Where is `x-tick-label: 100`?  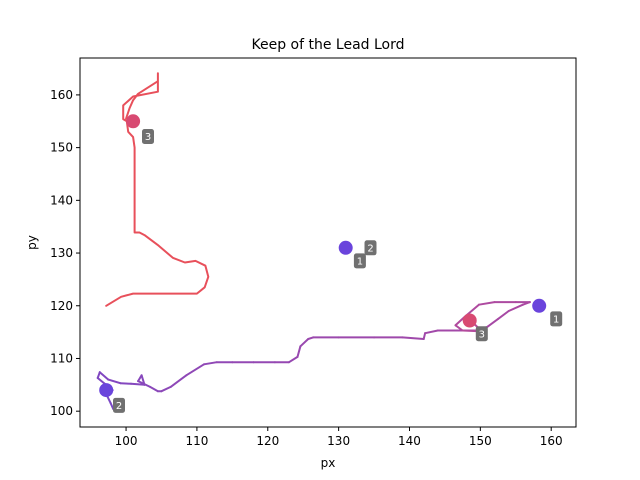
x-tick-label: 100 is located at coordinates (126, 441).